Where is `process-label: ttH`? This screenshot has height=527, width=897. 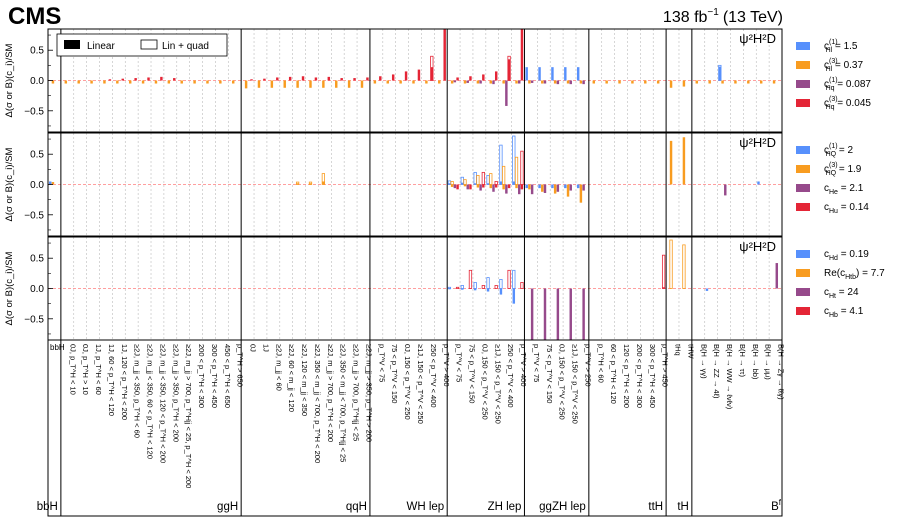
process-label: ttH is located at coordinates (655, 507).